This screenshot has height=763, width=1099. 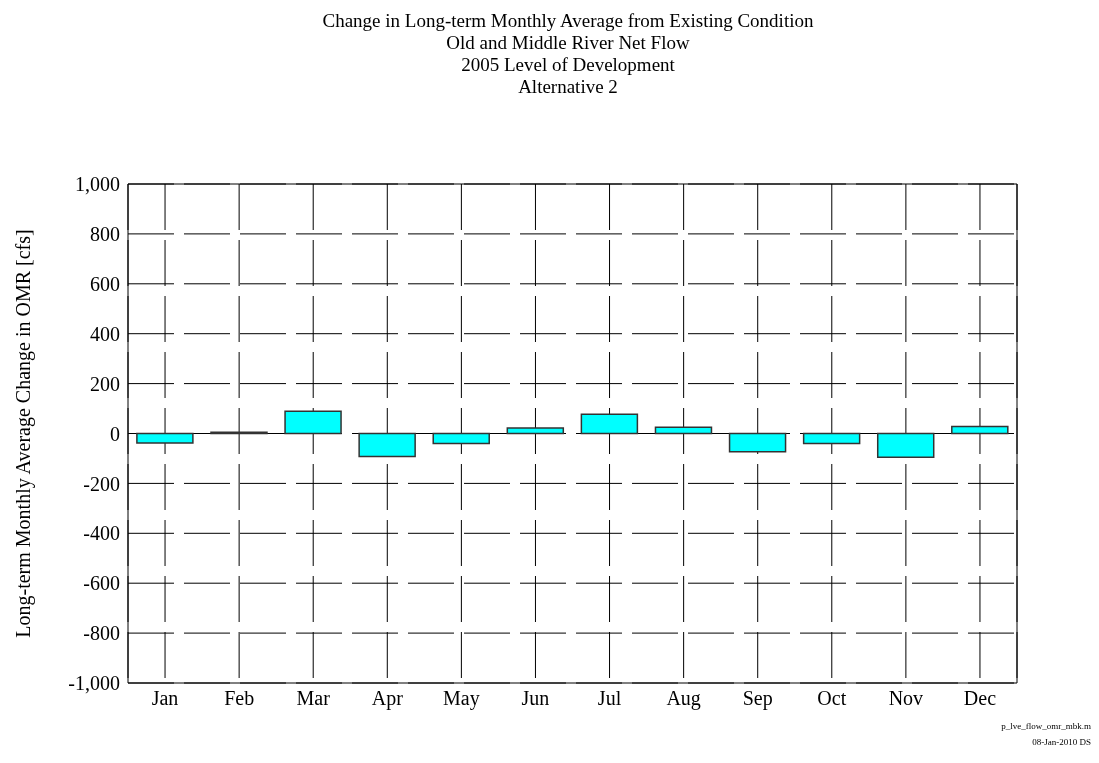 I want to click on y-tick-label: 400, so click(x=105, y=333).